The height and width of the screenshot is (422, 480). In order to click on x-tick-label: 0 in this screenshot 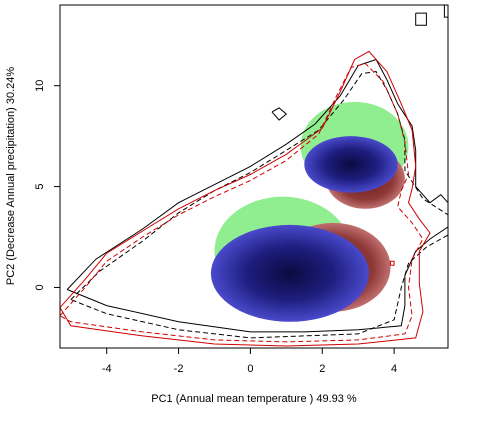, I will do `click(250, 369)`.